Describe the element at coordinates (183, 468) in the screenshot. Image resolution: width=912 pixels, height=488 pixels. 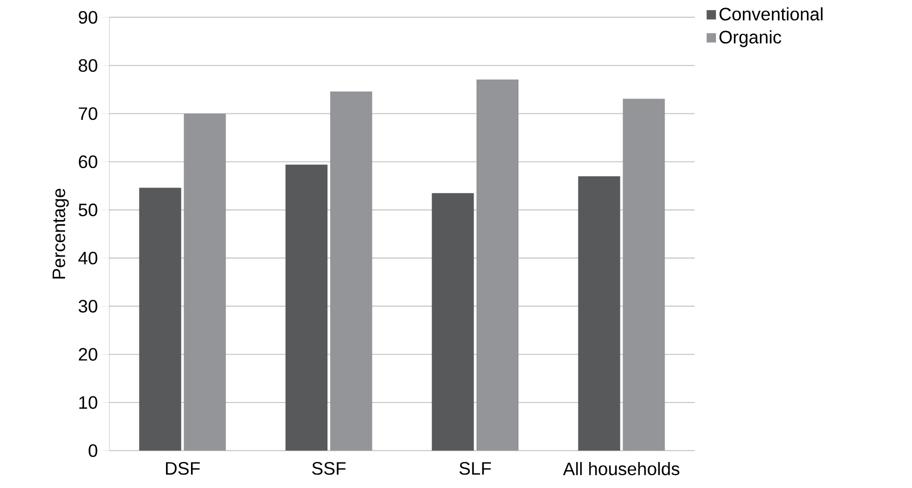
I see `x-tick-label: DSF` at that location.